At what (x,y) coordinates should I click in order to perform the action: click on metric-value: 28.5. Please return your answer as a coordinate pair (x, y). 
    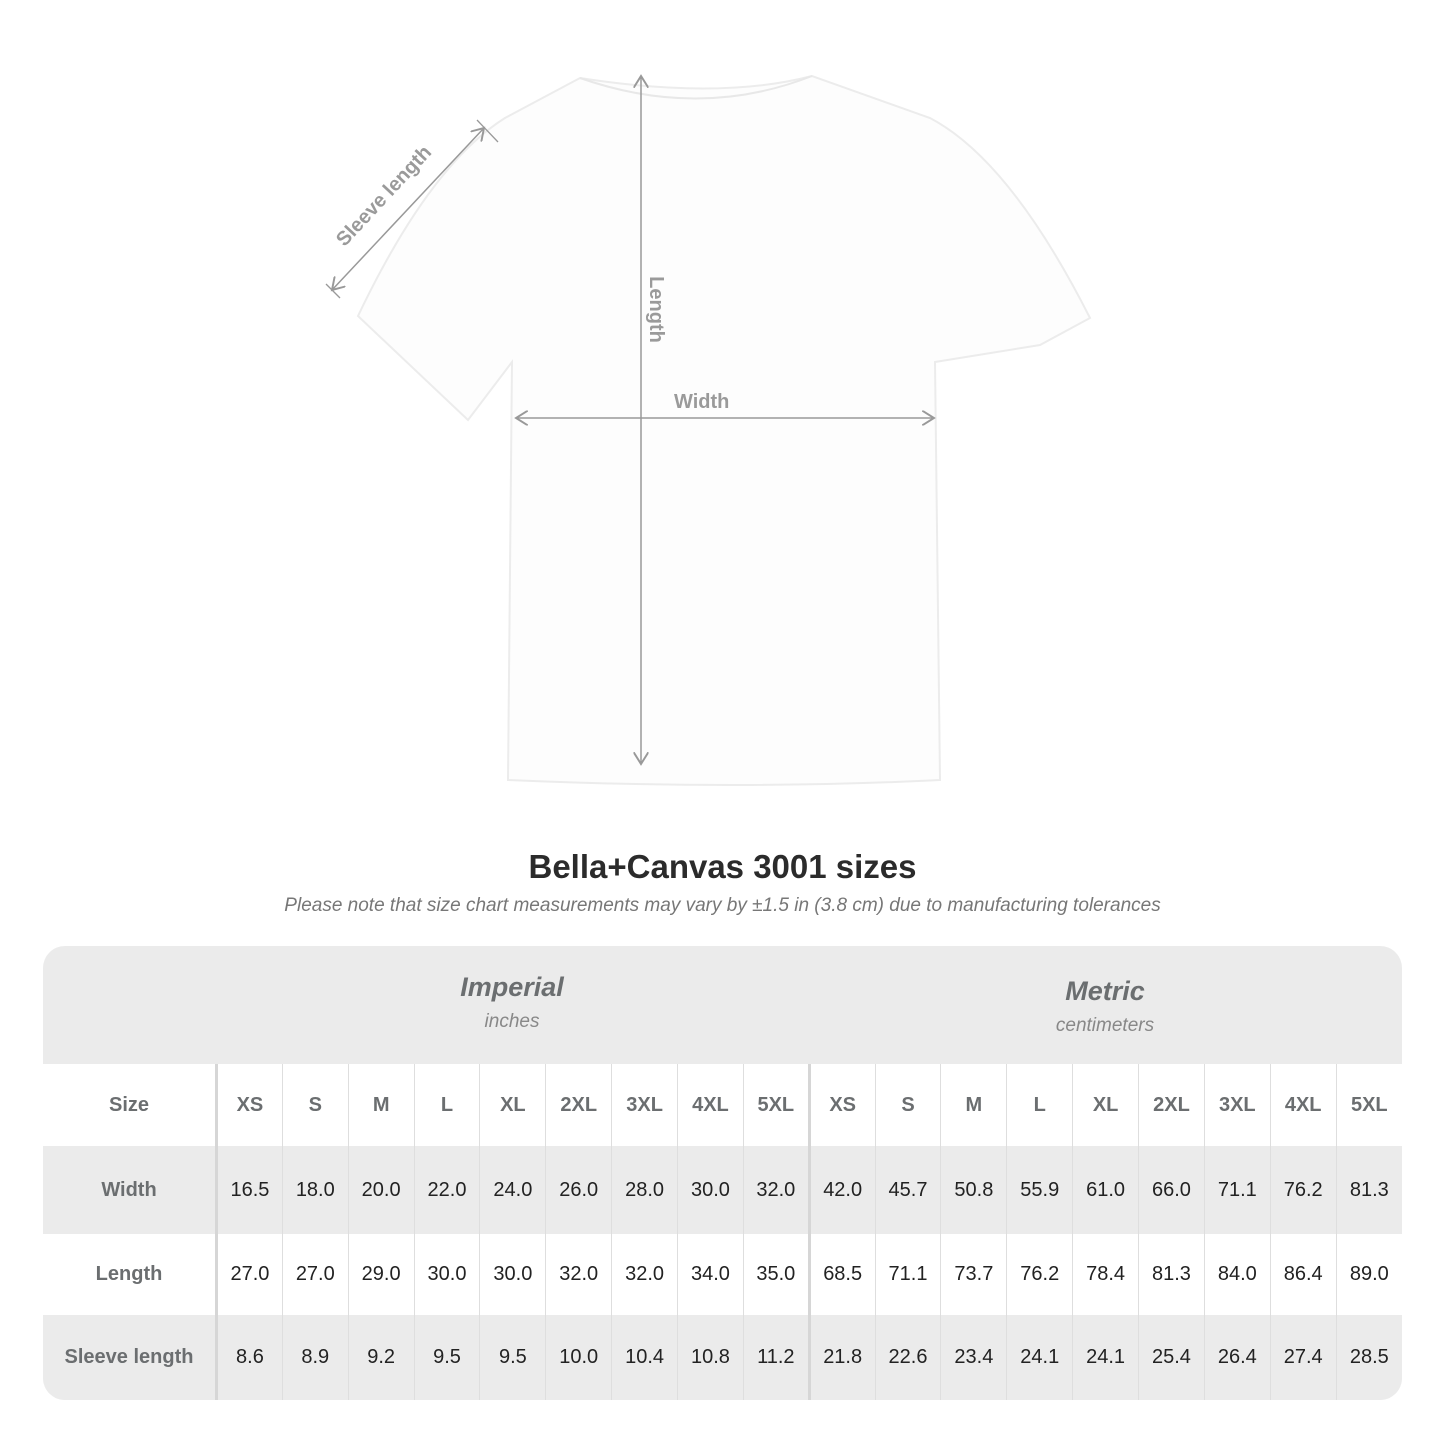
    Looking at the image, I should click on (1368, 1357).